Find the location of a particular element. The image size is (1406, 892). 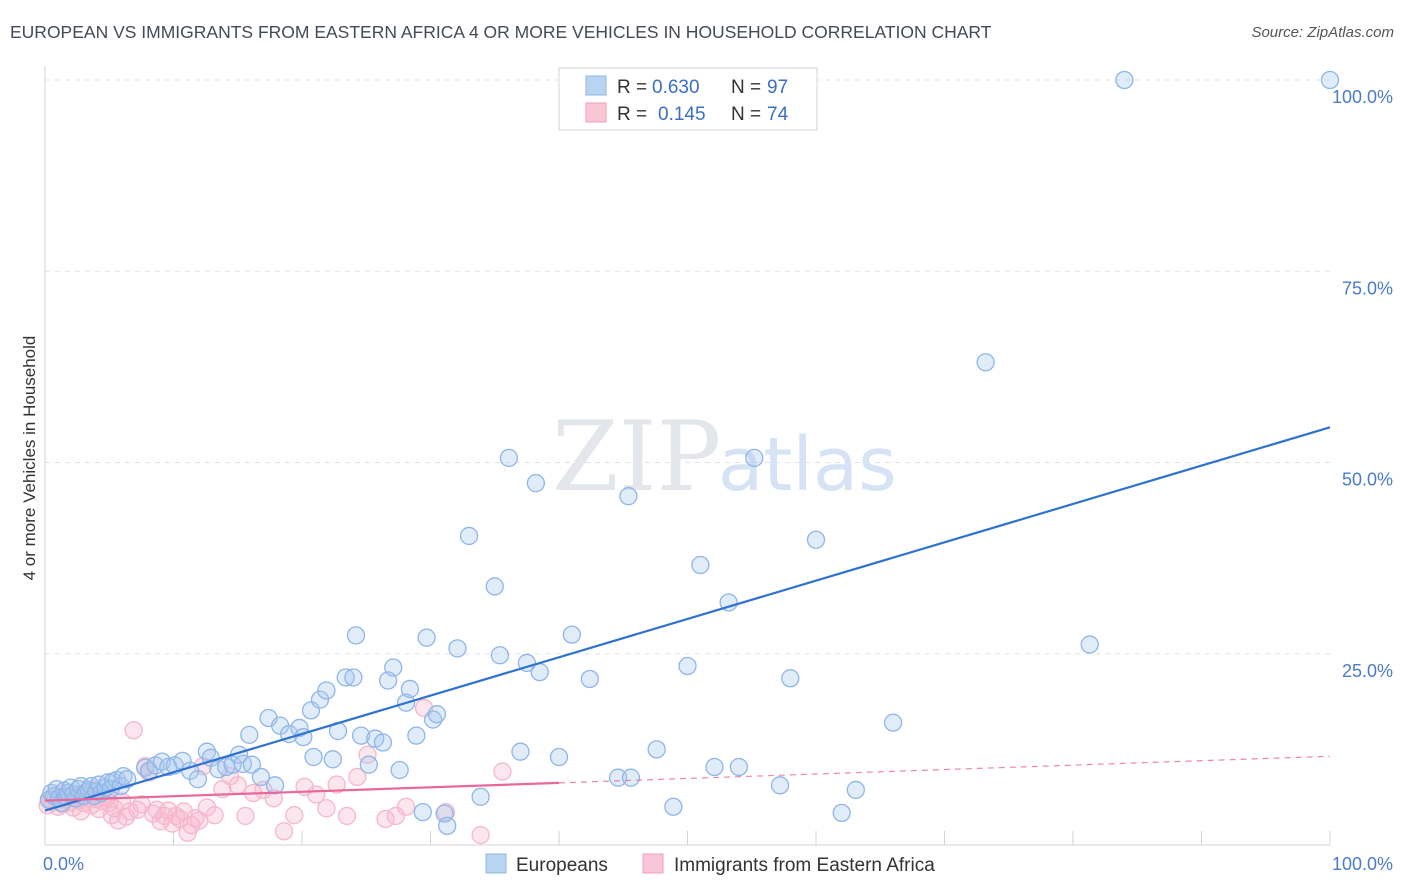

legend-r-label-eastern-africa: R = is located at coordinates (632, 114).